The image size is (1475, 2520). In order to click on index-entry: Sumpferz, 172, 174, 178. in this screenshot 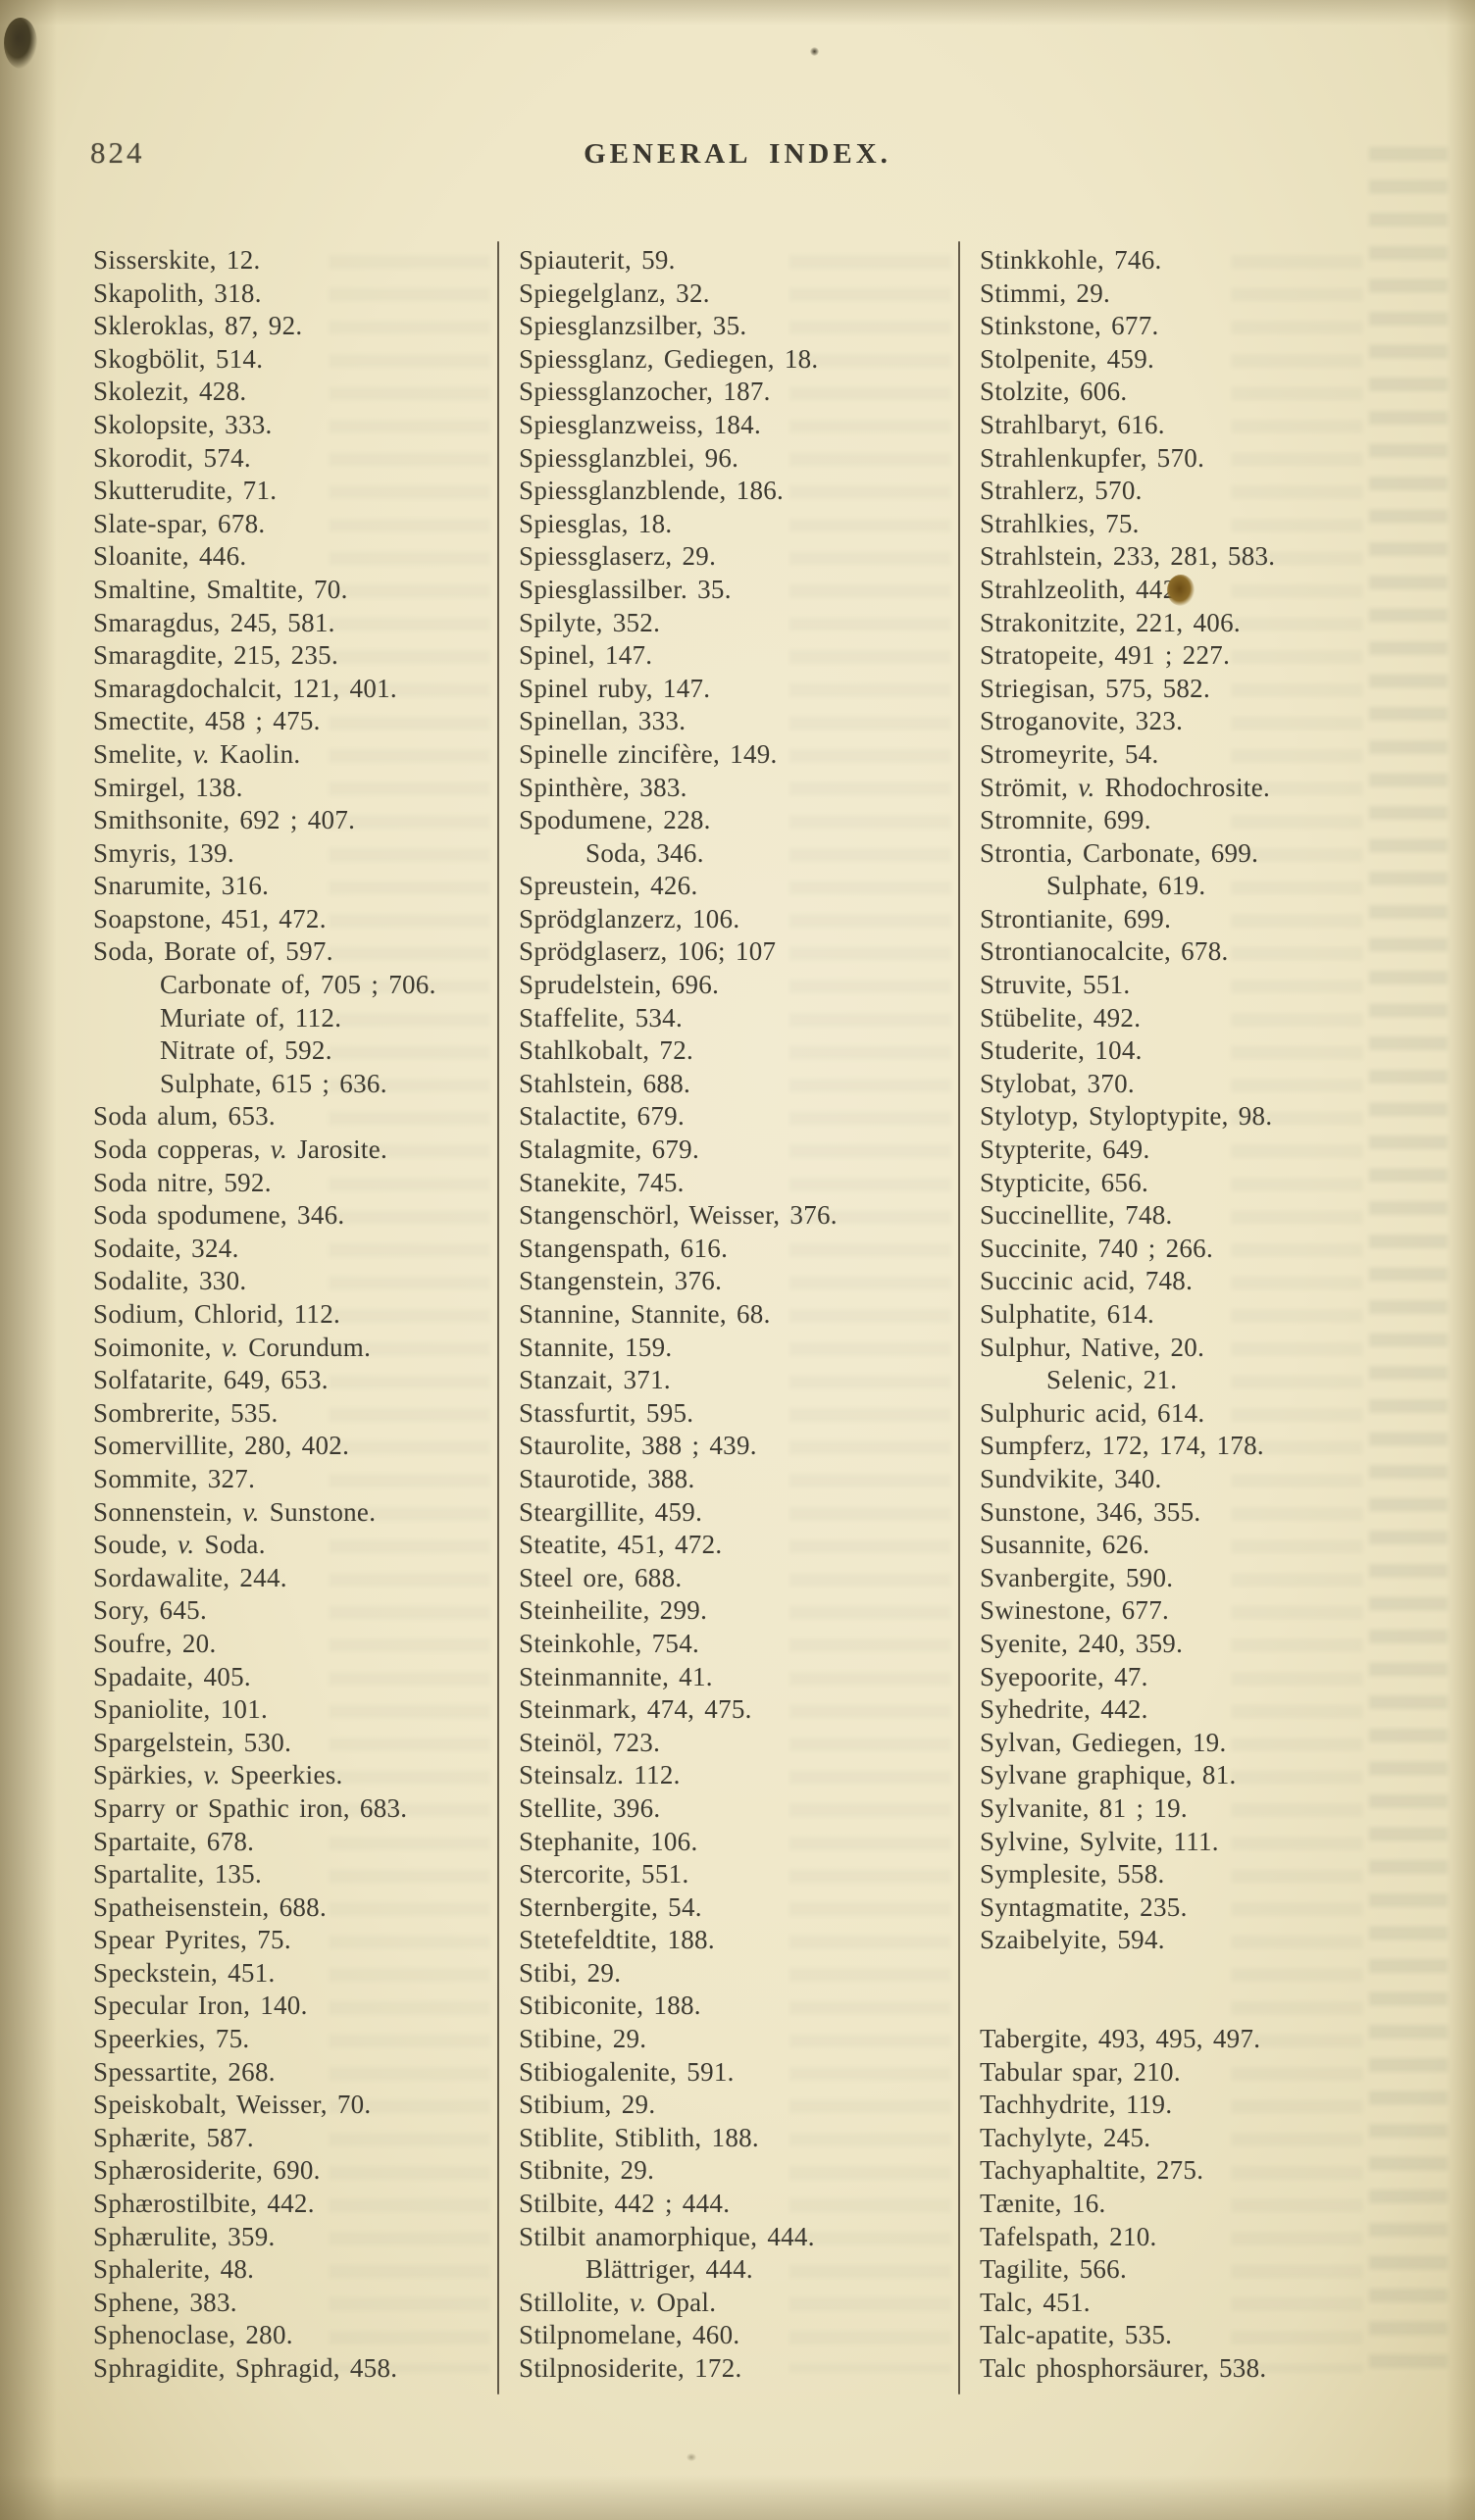, I will do `click(1122, 1446)`.